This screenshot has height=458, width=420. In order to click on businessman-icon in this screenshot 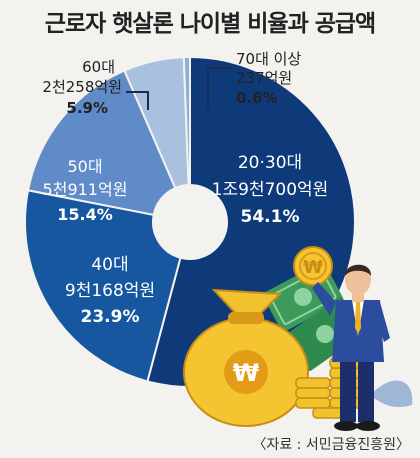, I will do `click(351, 347)`.